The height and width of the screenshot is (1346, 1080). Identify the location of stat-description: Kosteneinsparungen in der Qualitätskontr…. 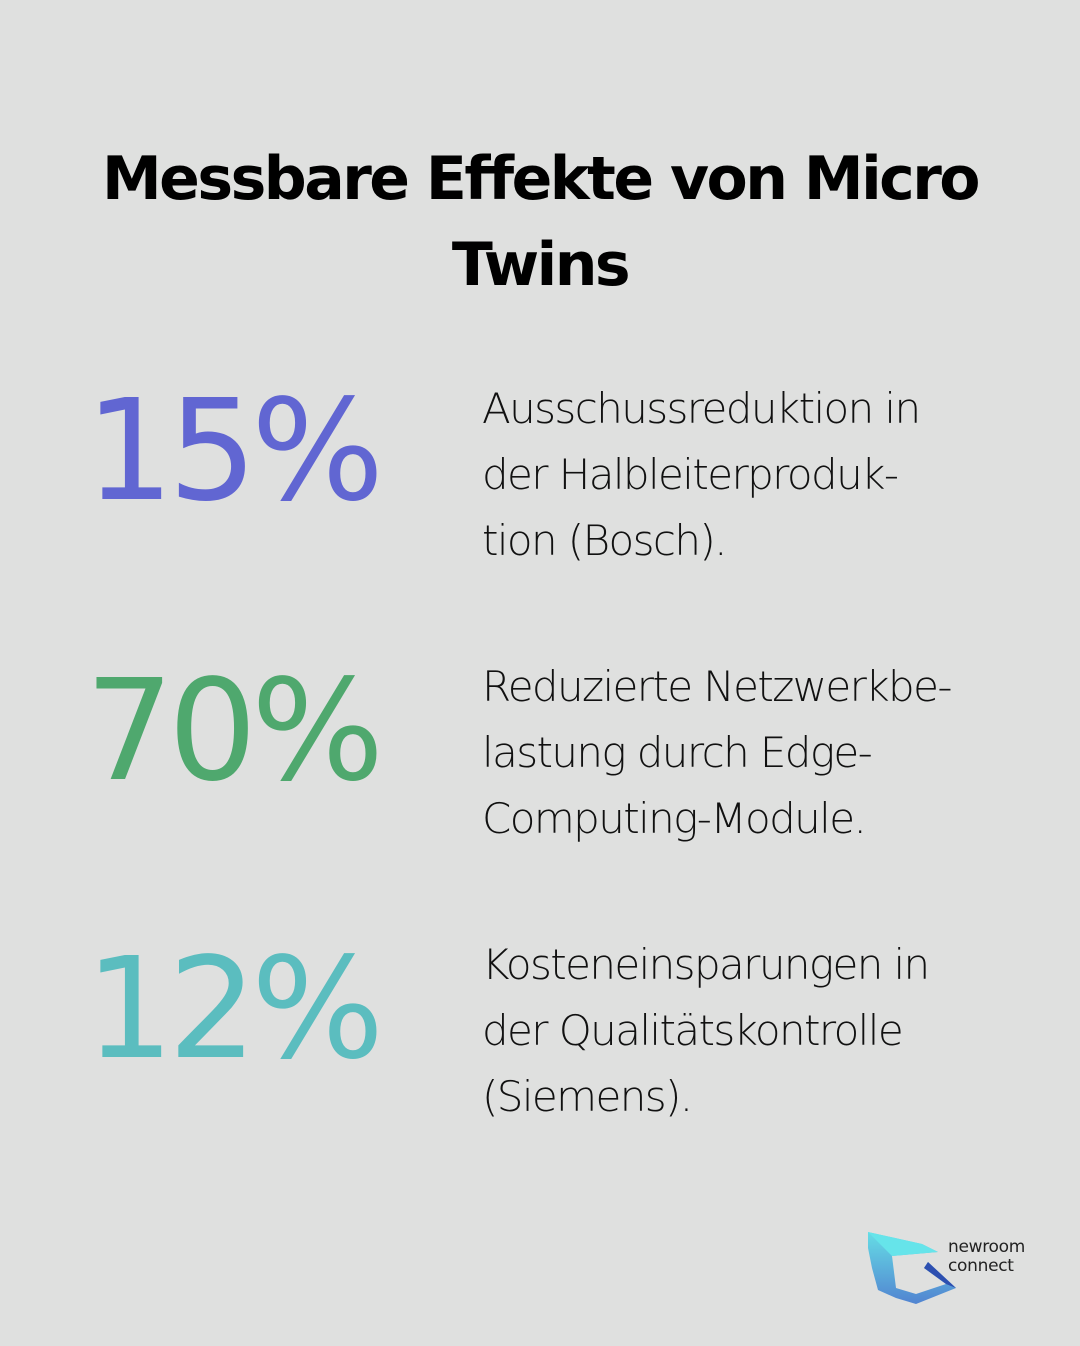
(762, 1031).